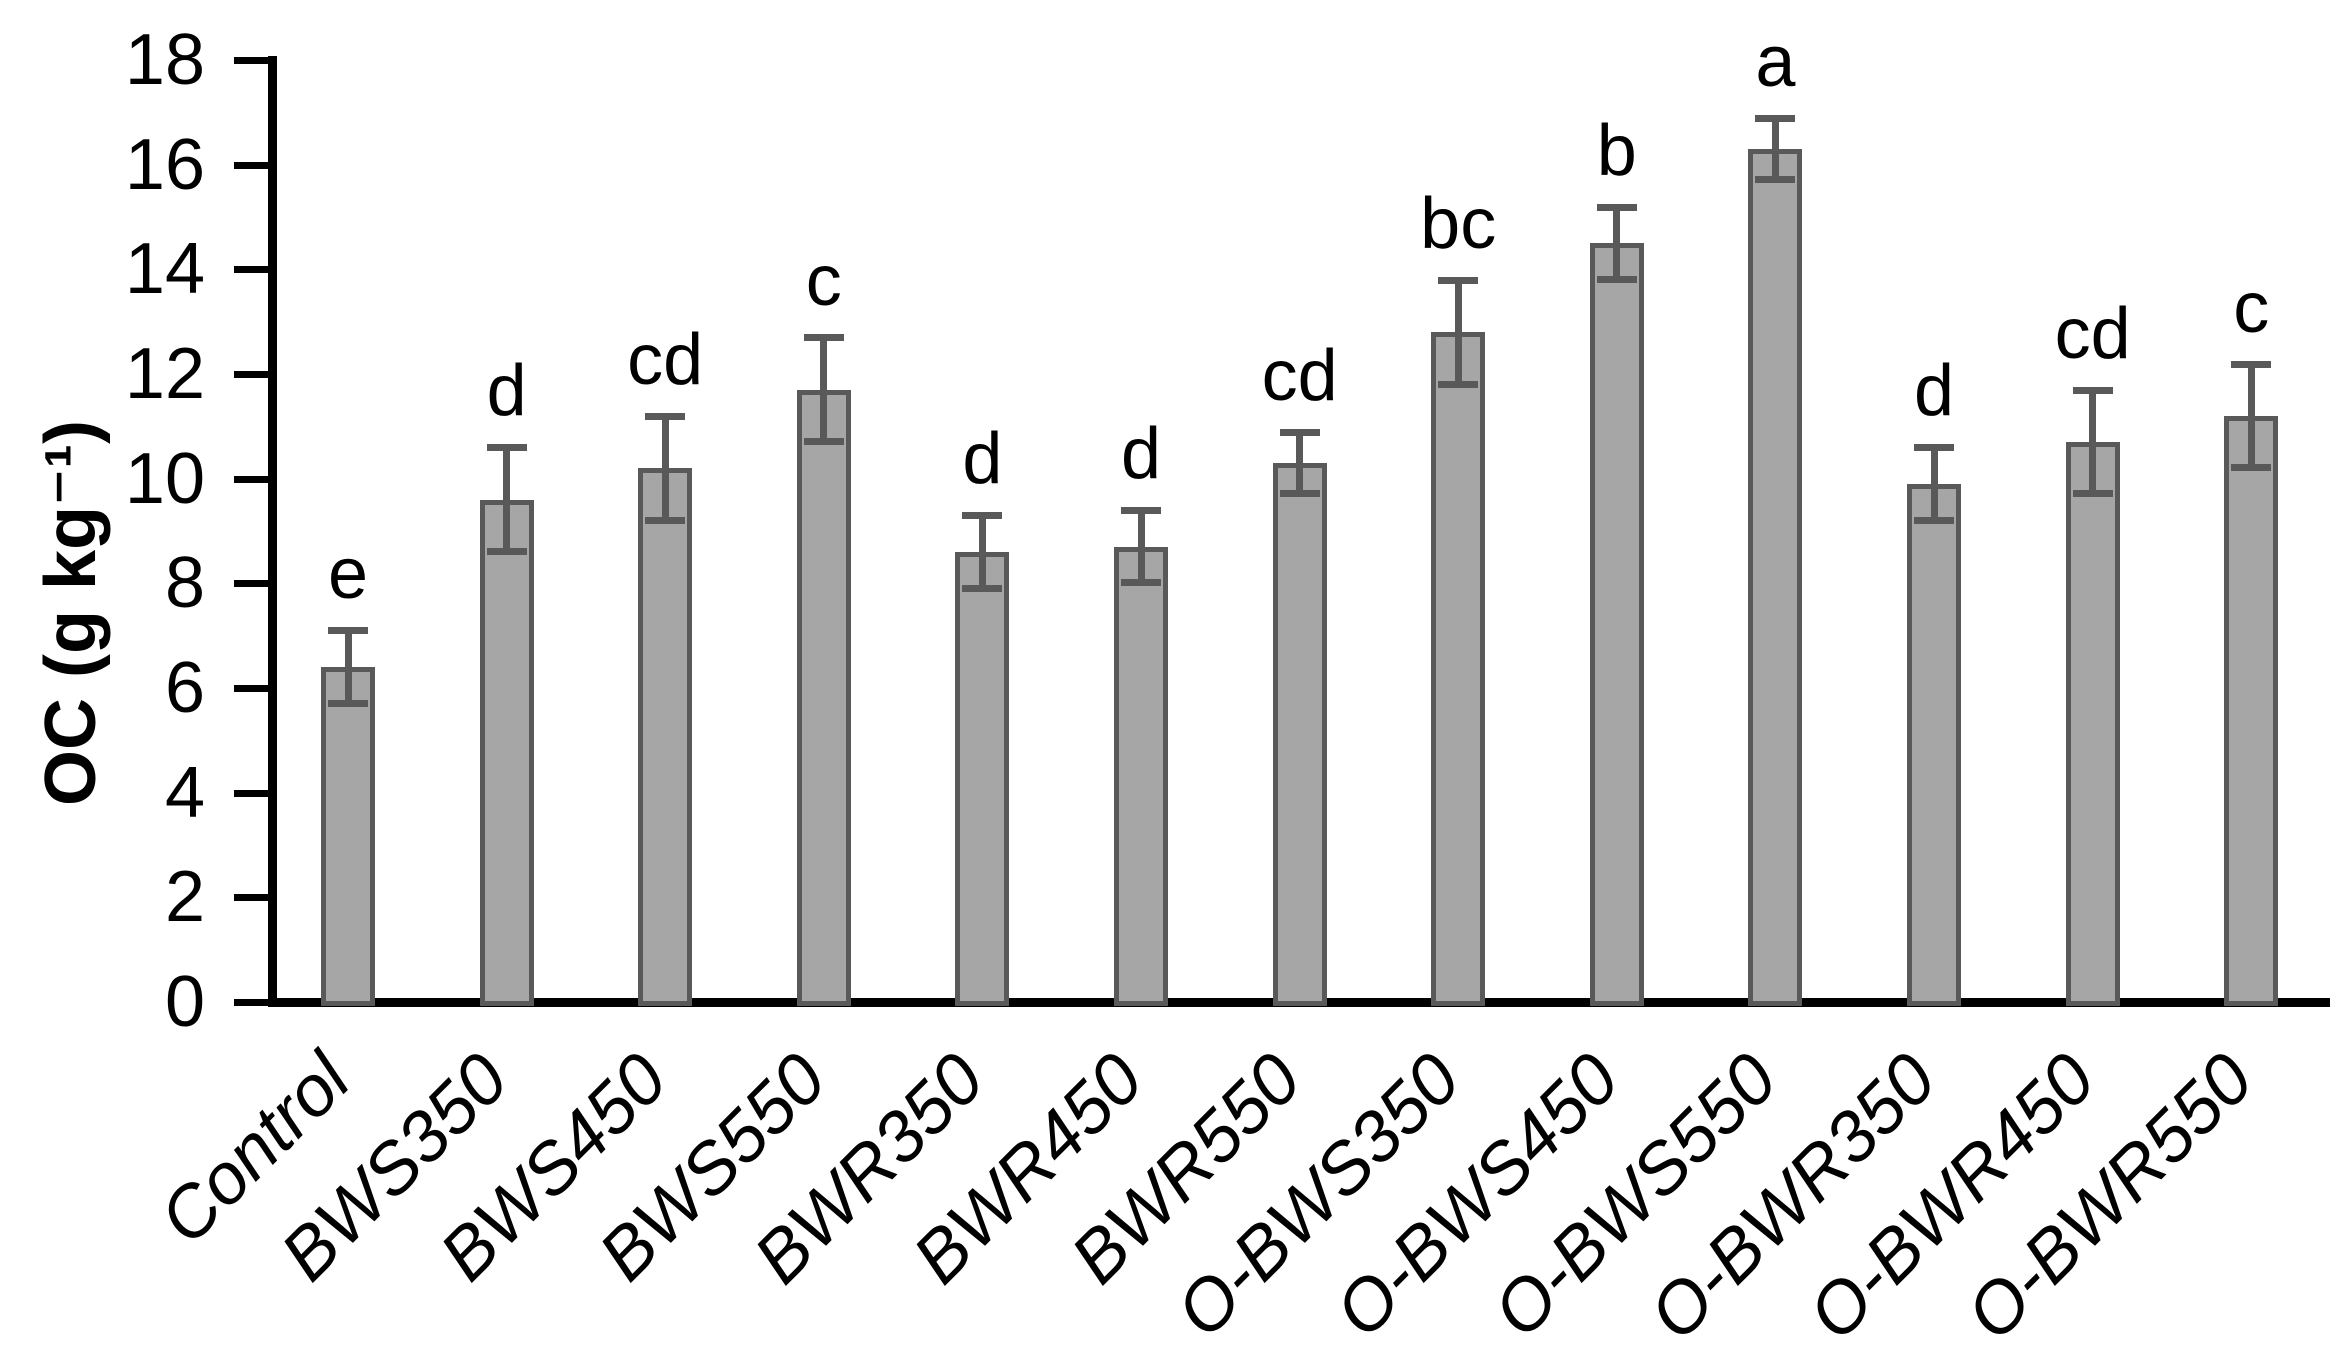 The width and height of the screenshot is (2348, 1352). I want to click on significance-letter: a, so click(1775, 61).